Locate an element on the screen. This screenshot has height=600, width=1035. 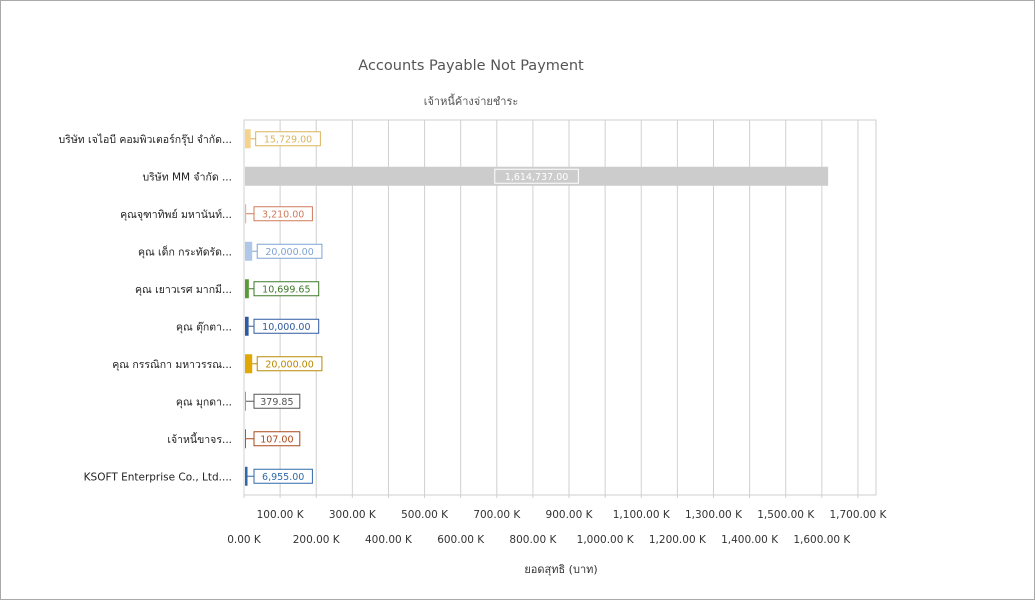
x-tick-label: 900.00 K is located at coordinates (570, 515).